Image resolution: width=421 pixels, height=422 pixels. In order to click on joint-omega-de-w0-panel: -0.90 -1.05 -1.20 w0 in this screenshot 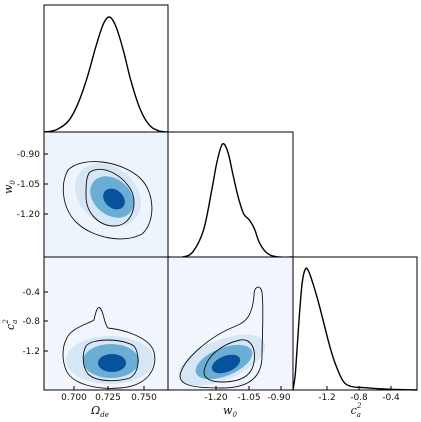, I will do `click(85, 194)`.